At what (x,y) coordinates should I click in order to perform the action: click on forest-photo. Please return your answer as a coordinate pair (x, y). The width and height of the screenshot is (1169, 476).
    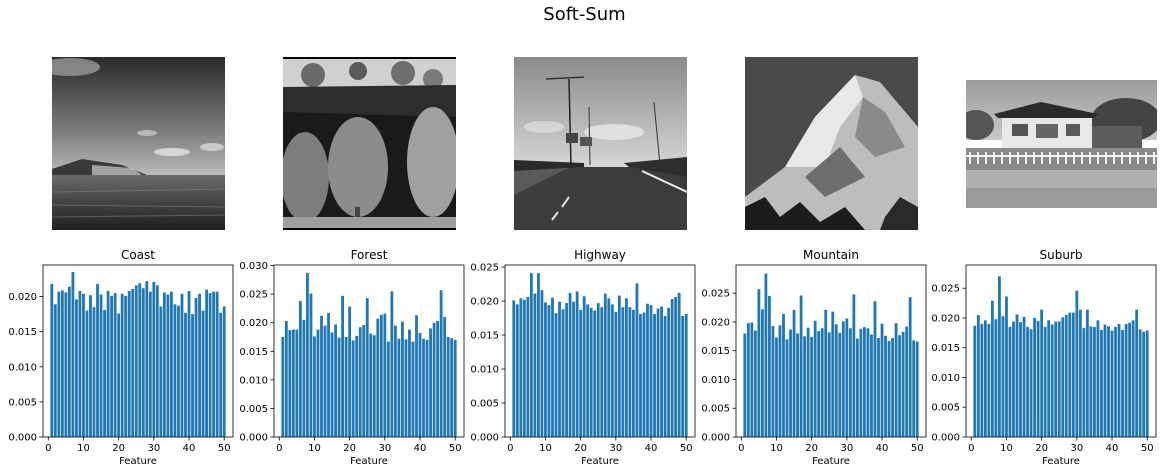
    Looking at the image, I should click on (369, 143).